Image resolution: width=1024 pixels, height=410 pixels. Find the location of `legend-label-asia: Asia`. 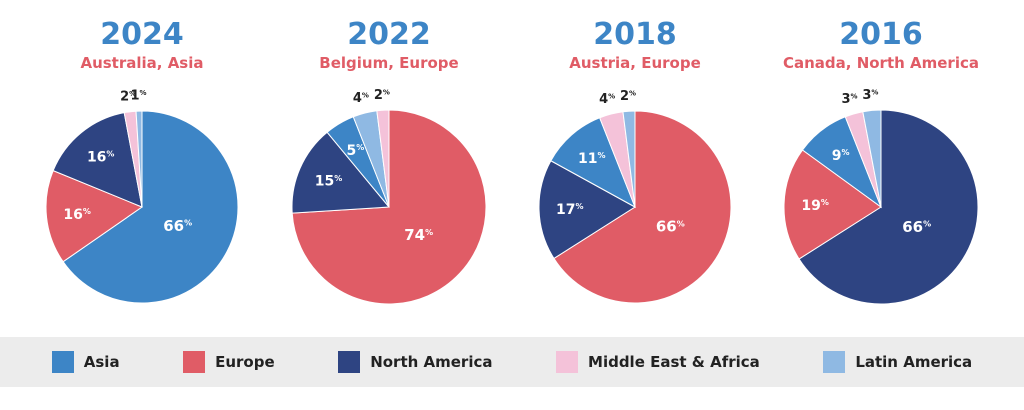

legend-label-asia: Asia is located at coordinates (101, 362).